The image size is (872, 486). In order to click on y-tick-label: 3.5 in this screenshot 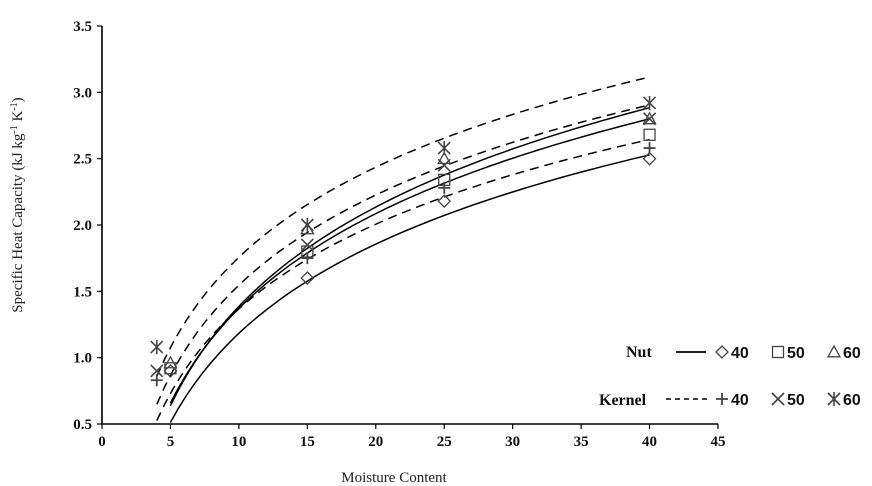, I will do `click(82, 27)`.